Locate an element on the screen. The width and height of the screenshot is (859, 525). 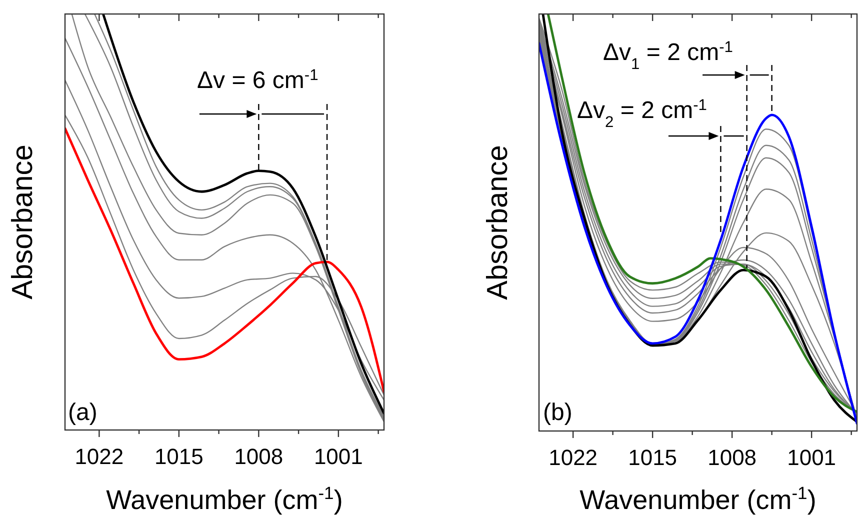
annotation: (a) is located at coordinates (83, 412).